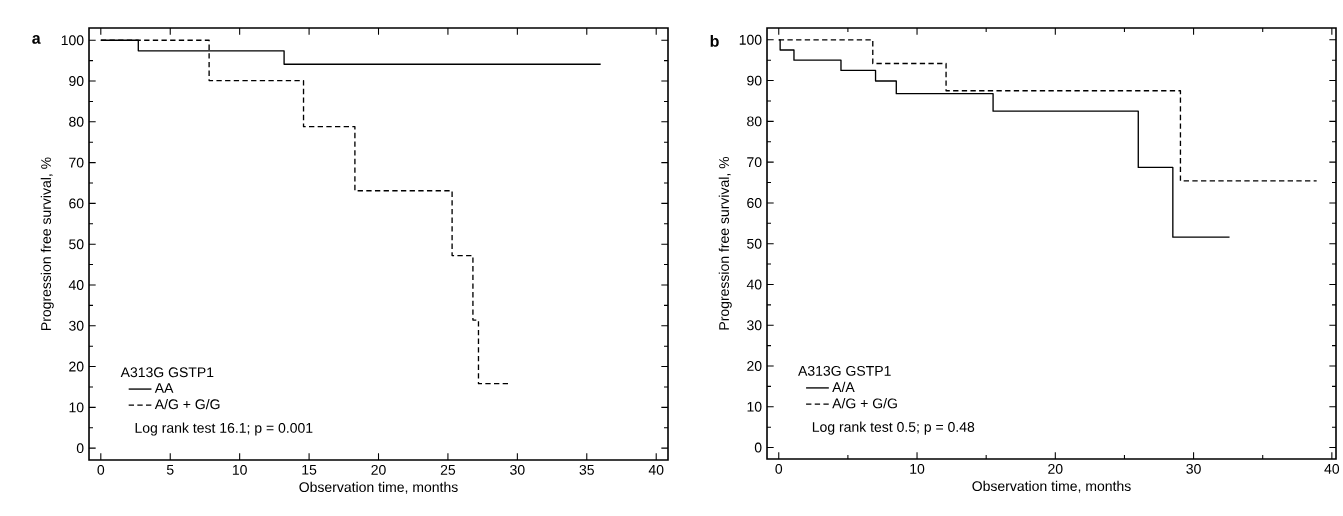  What do you see at coordinates (309, 469) in the screenshot?
I see `x-tick-label: 15` at bounding box center [309, 469].